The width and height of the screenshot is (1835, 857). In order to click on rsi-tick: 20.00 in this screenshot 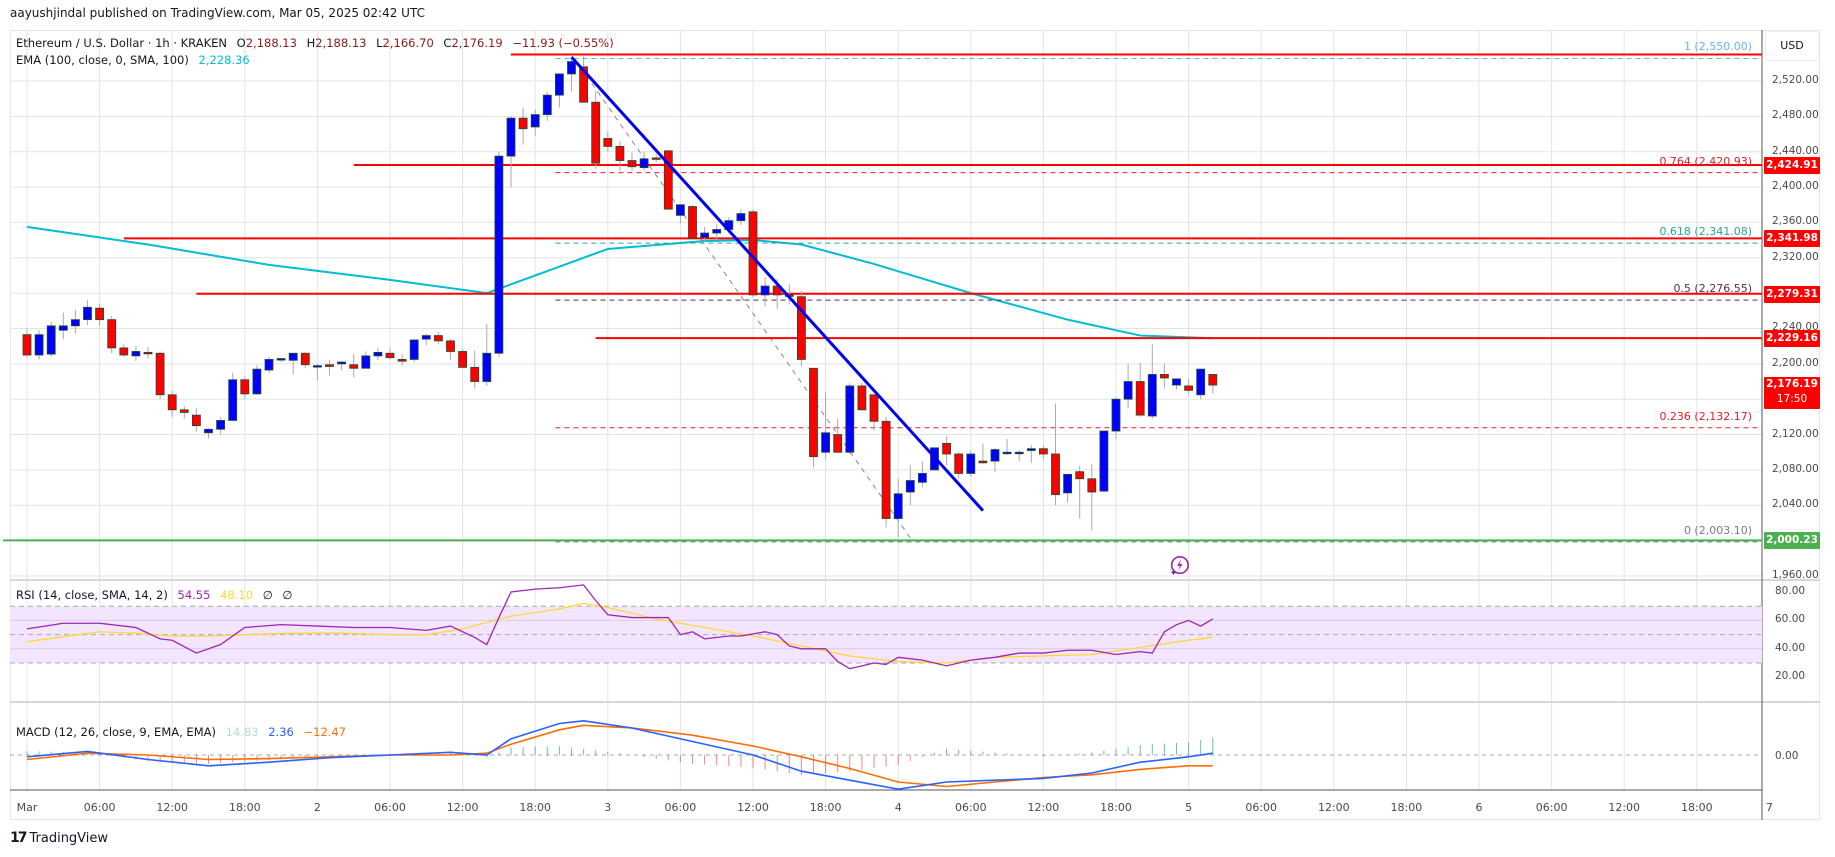, I will do `click(1790, 676)`.